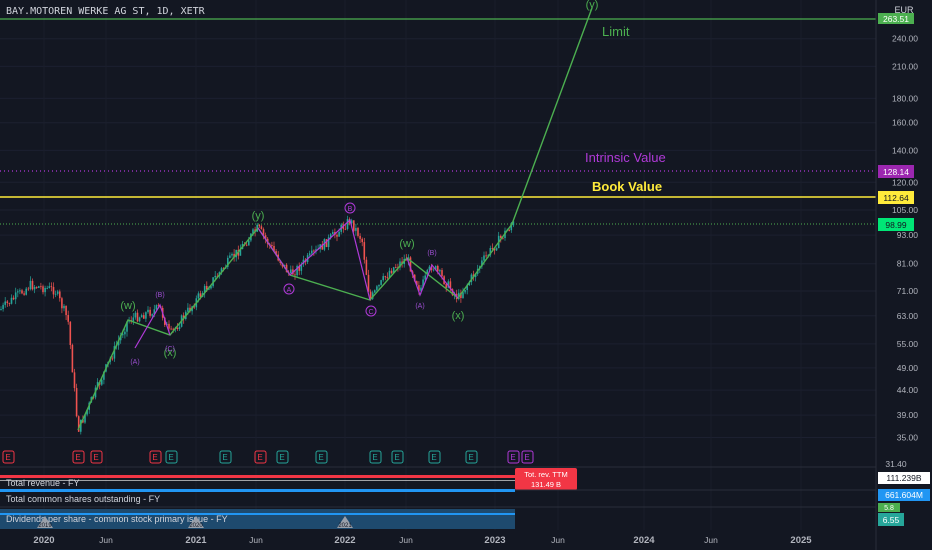 This screenshot has height=550, width=932. I want to click on price-tick-label: 180.00, so click(905, 98).